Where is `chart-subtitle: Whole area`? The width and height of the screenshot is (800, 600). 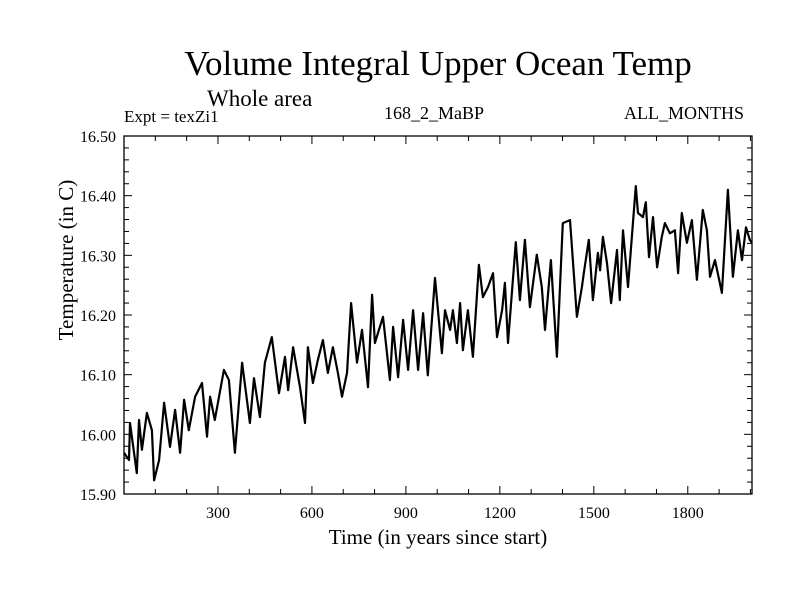 chart-subtitle: Whole area is located at coordinates (260, 98).